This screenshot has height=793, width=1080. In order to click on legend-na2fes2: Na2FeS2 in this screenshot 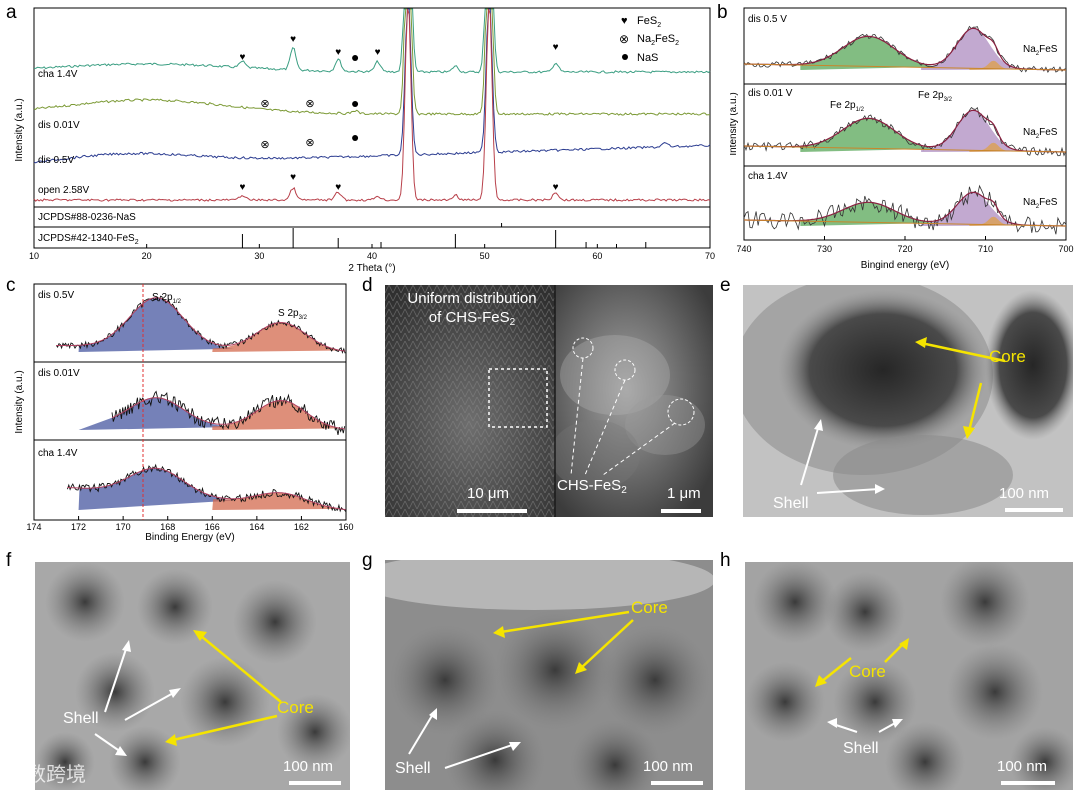, I will do `click(658, 40)`.